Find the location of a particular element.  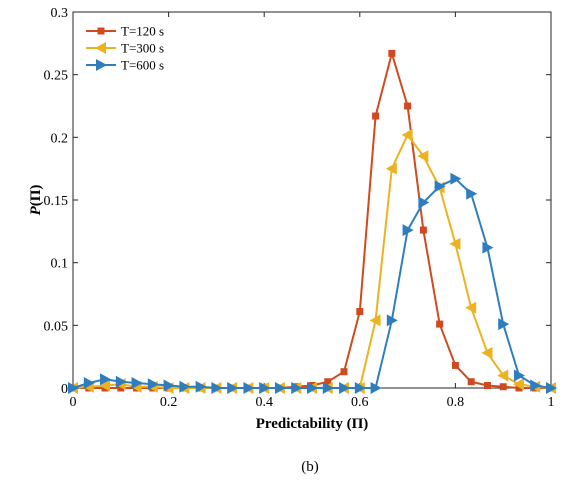

legend-item-t300: T=300 s is located at coordinates (125, 48).